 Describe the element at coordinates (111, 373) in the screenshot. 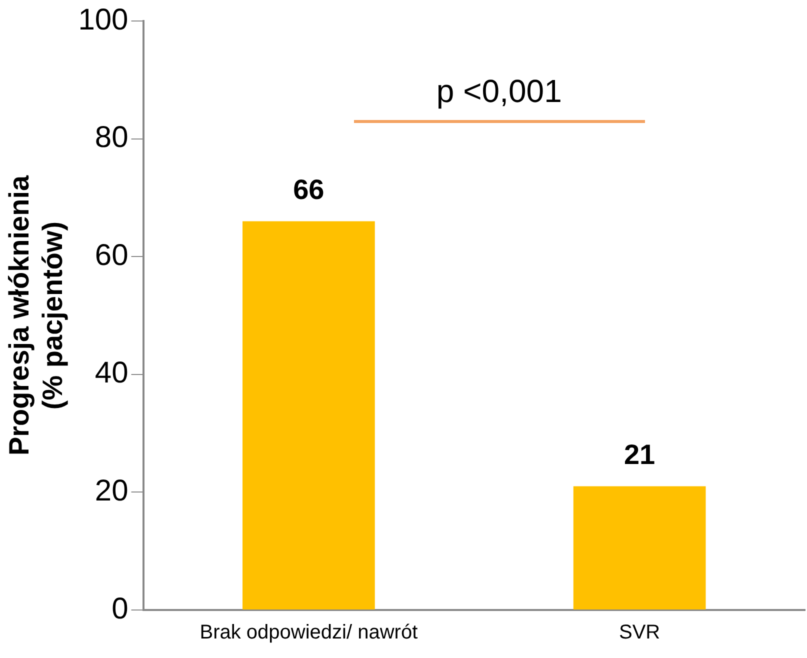

I see `y-tick-label: 40` at that location.